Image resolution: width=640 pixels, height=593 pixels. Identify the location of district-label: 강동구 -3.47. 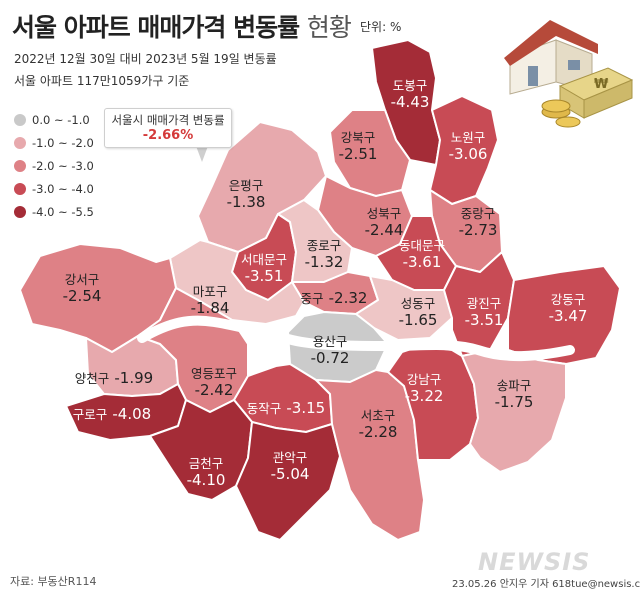
(568, 308).